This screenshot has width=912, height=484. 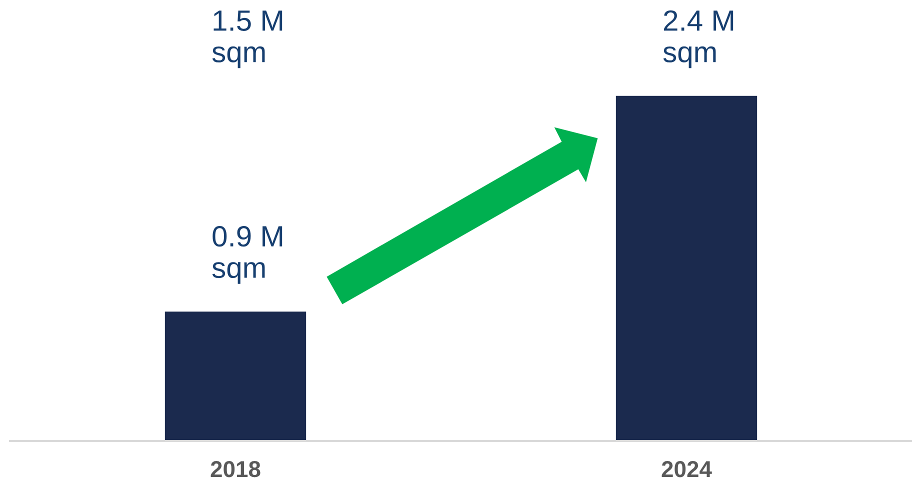 What do you see at coordinates (247, 39) in the screenshot?
I see `text: 1.5 M sqm` at bounding box center [247, 39].